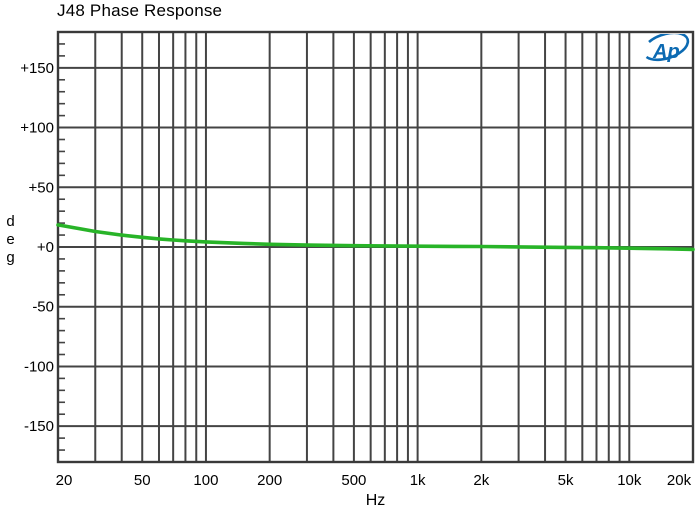 The image size is (696, 515). What do you see at coordinates (418, 480) in the screenshot?
I see `x-tick-label: 1k` at bounding box center [418, 480].